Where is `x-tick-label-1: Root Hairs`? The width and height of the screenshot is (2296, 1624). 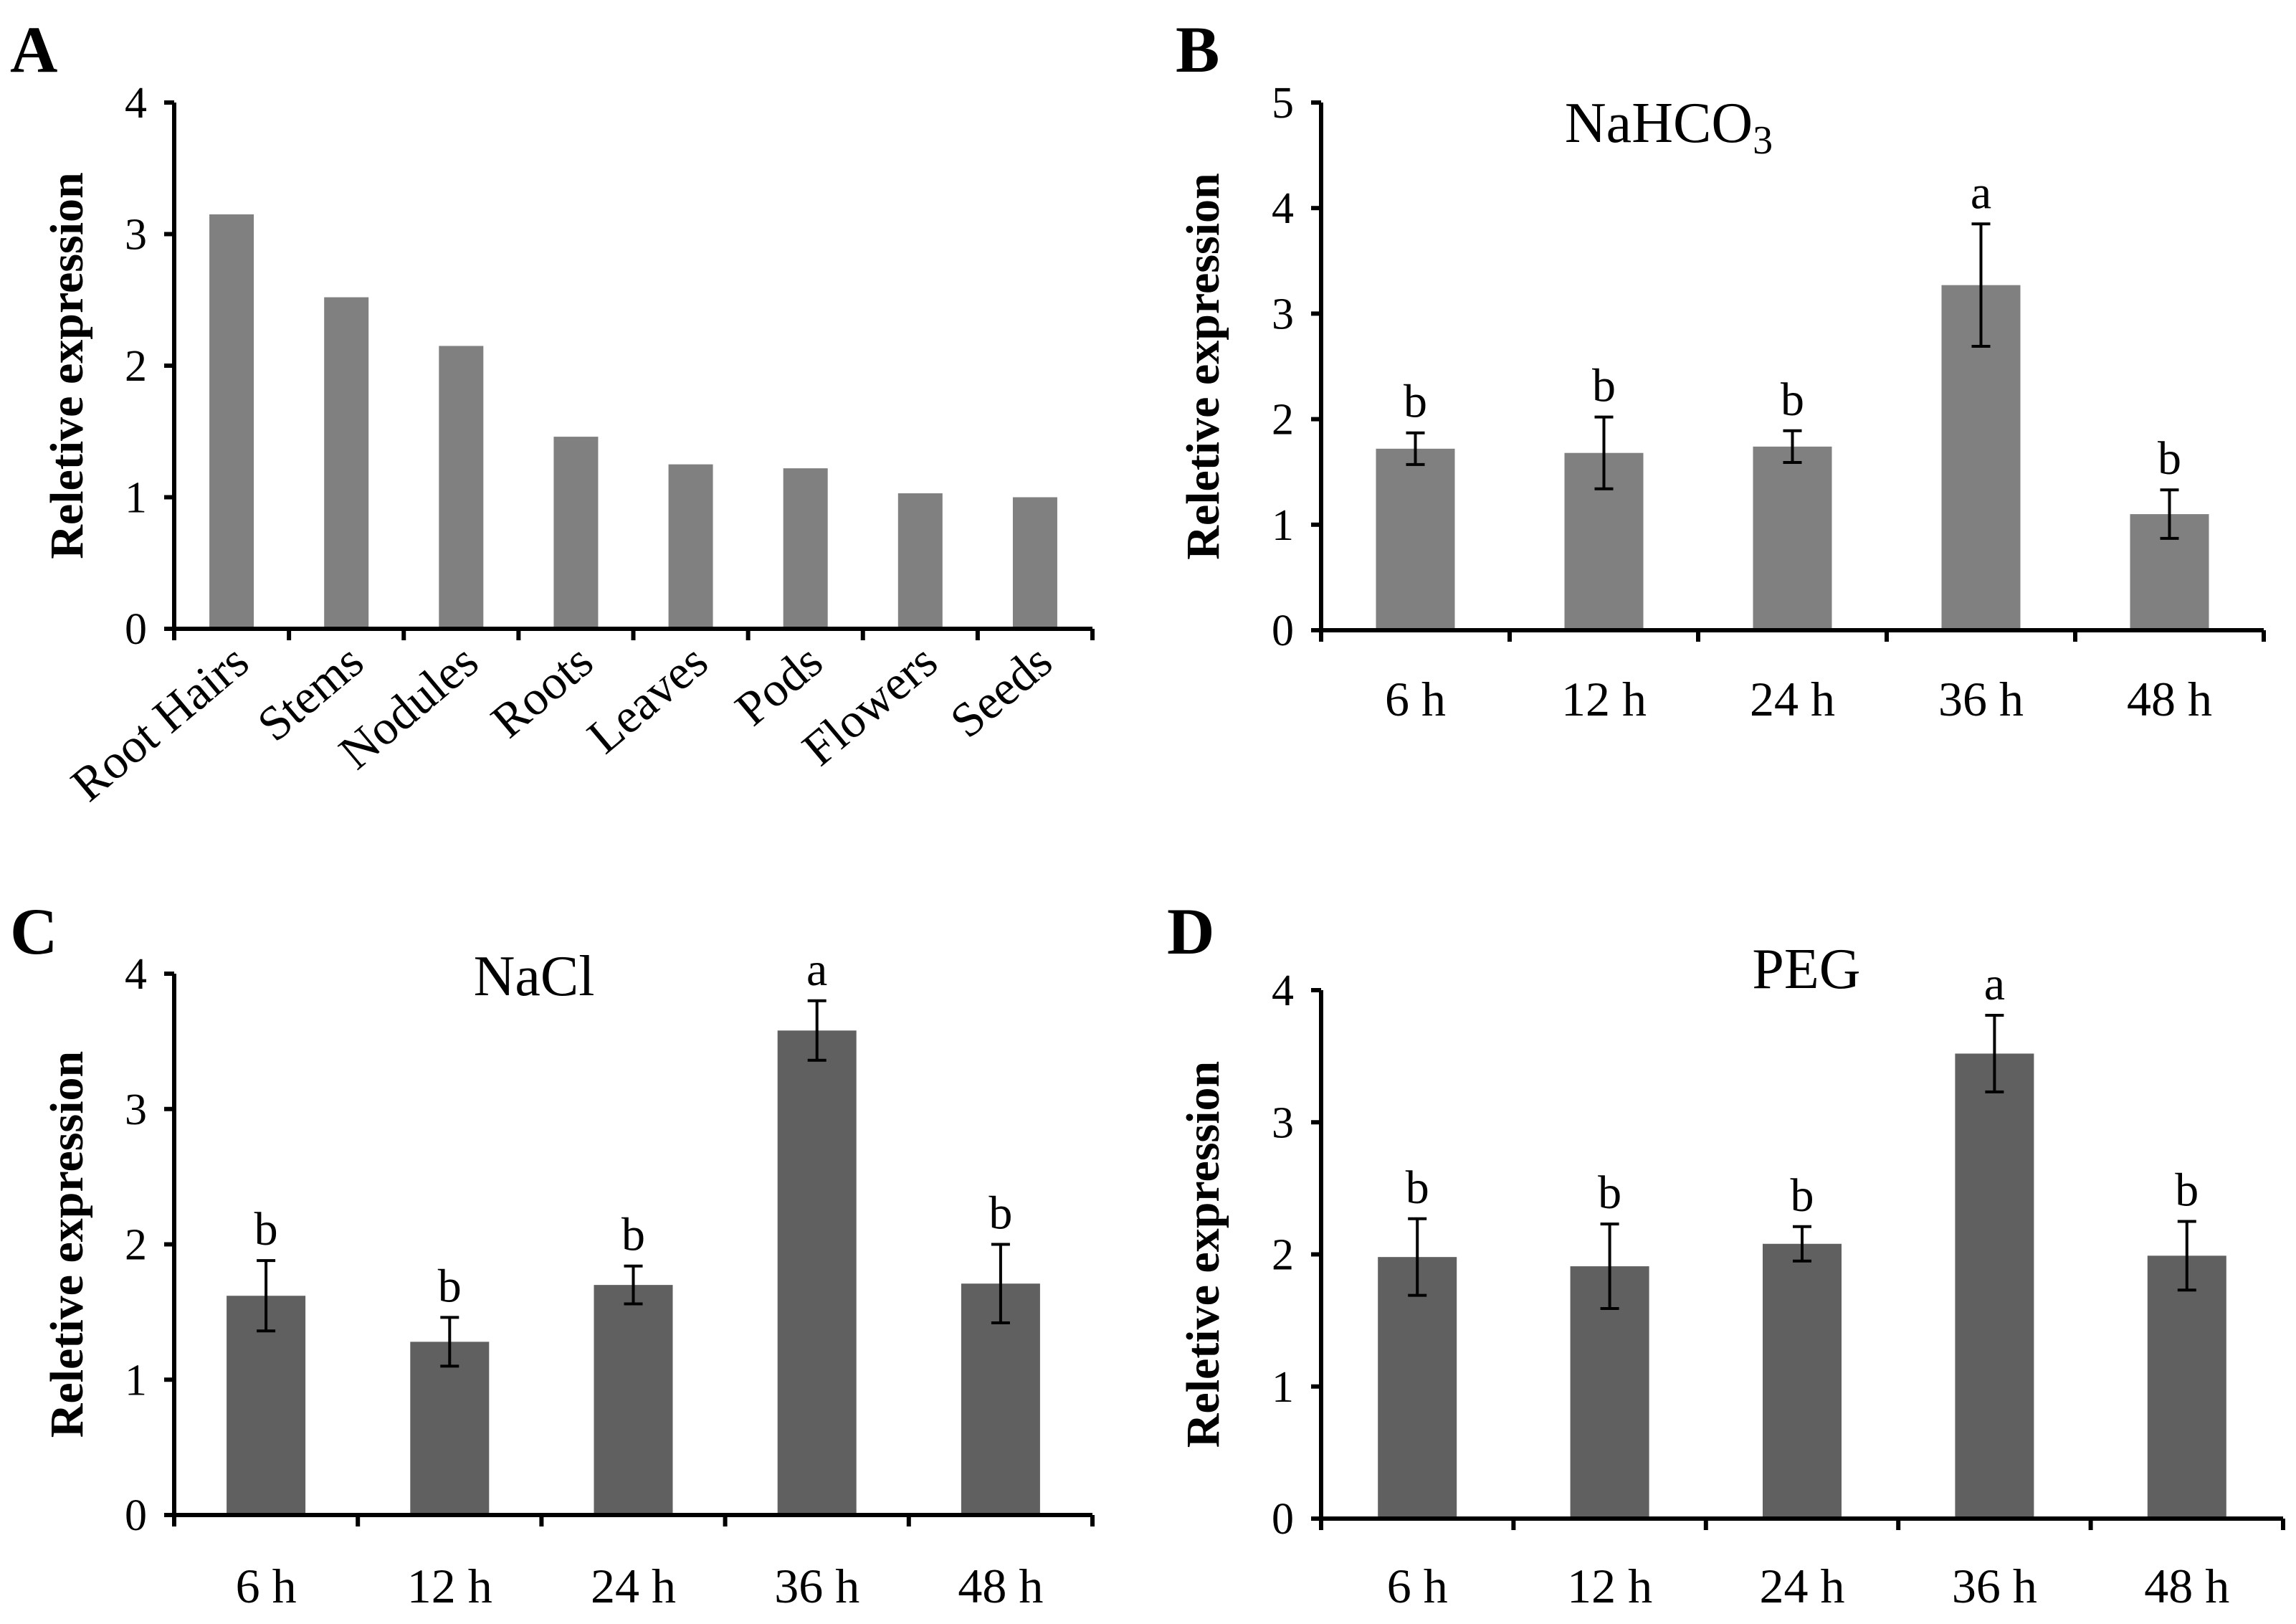
x-tick-label-1: Root Hairs is located at coordinates (160, 722).